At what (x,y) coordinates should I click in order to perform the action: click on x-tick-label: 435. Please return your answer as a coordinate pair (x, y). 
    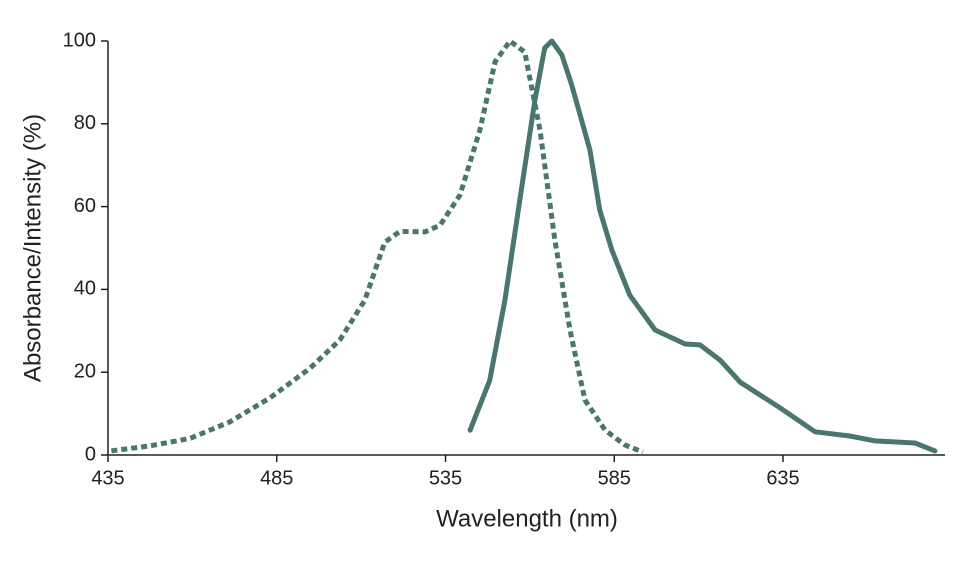
    Looking at the image, I should click on (107, 478).